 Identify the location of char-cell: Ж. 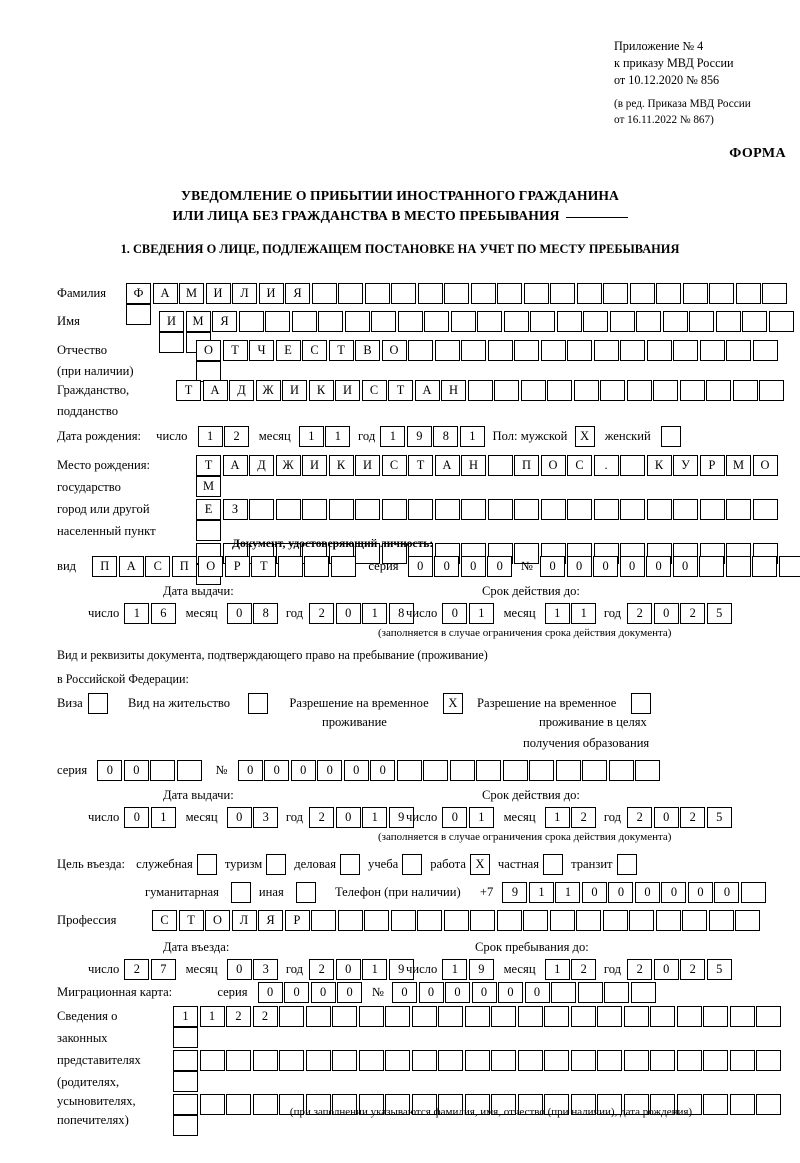
(268, 390).